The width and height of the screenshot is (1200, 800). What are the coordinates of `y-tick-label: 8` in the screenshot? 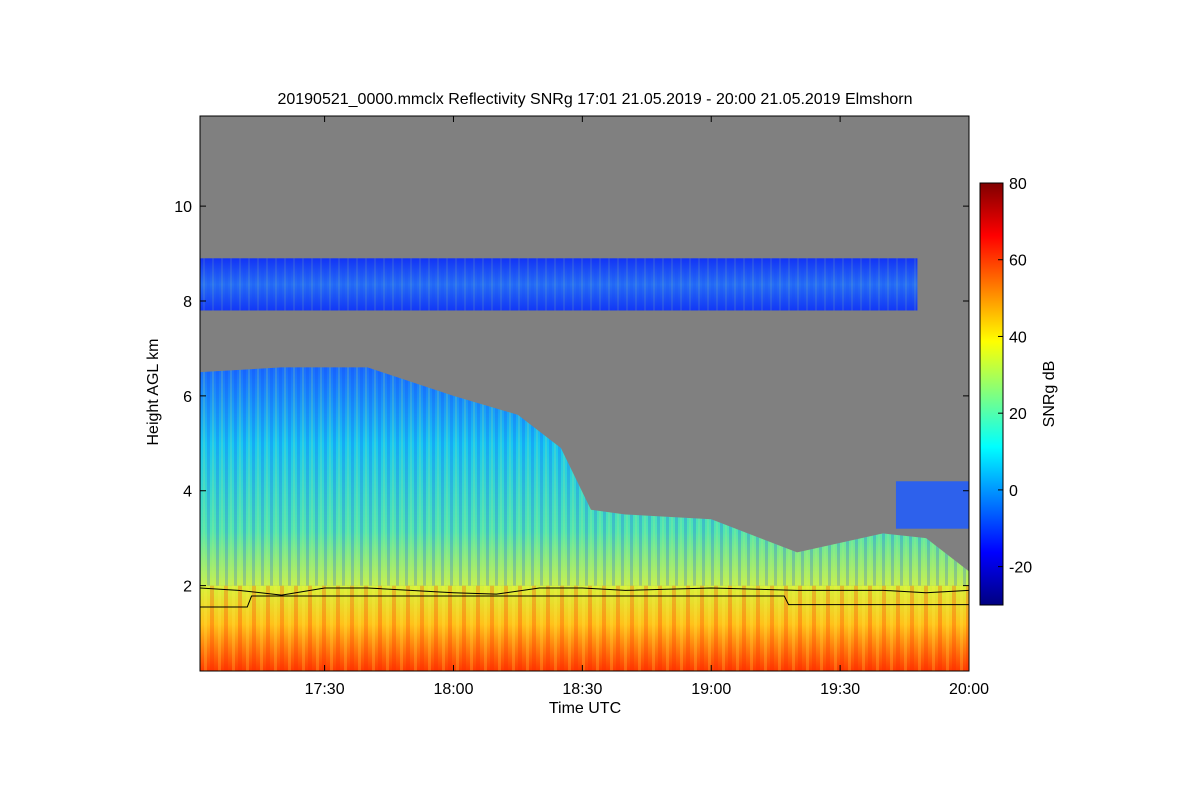 It's located at (187, 302).